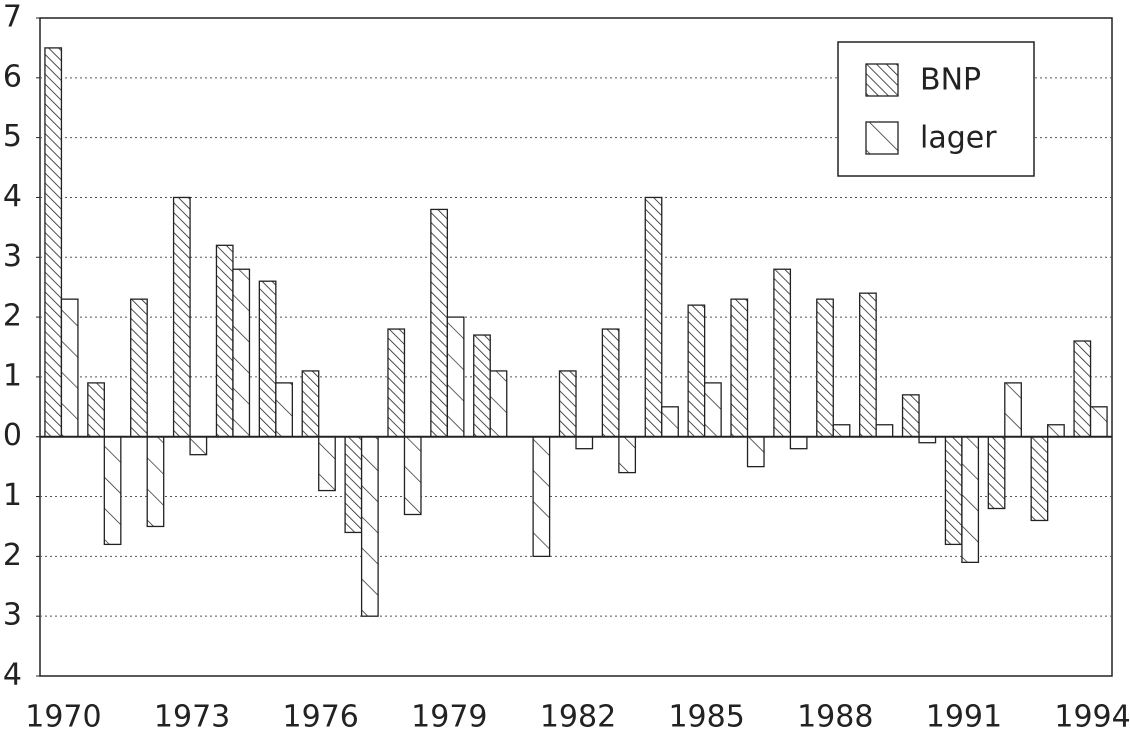 This screenshot has width=1130, height=734. Describe the element at coordinates (706, 717) in the screenshot. I see `x-tick-label: 1985` at that location.